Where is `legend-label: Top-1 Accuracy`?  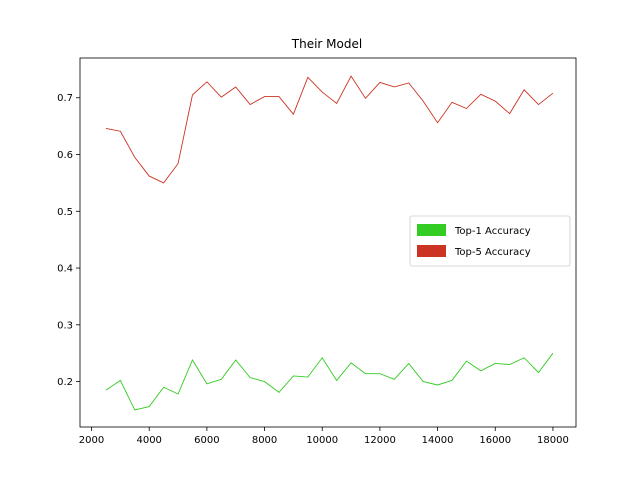
legend-label: Top-1 Accuracy is located at coordinates (492, 231).